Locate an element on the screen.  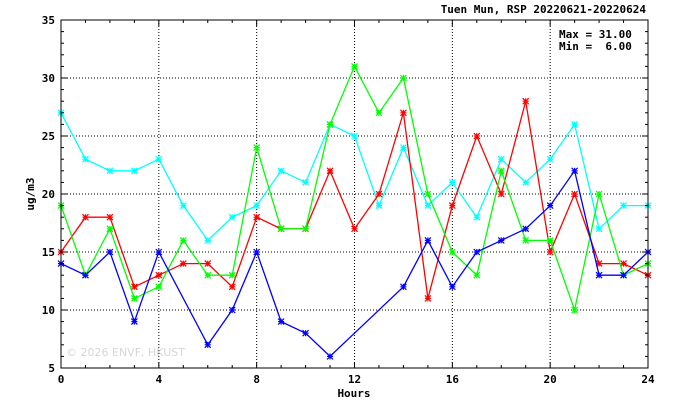
max-stat: Max = 31.00 is located at coordinates (595, 34).